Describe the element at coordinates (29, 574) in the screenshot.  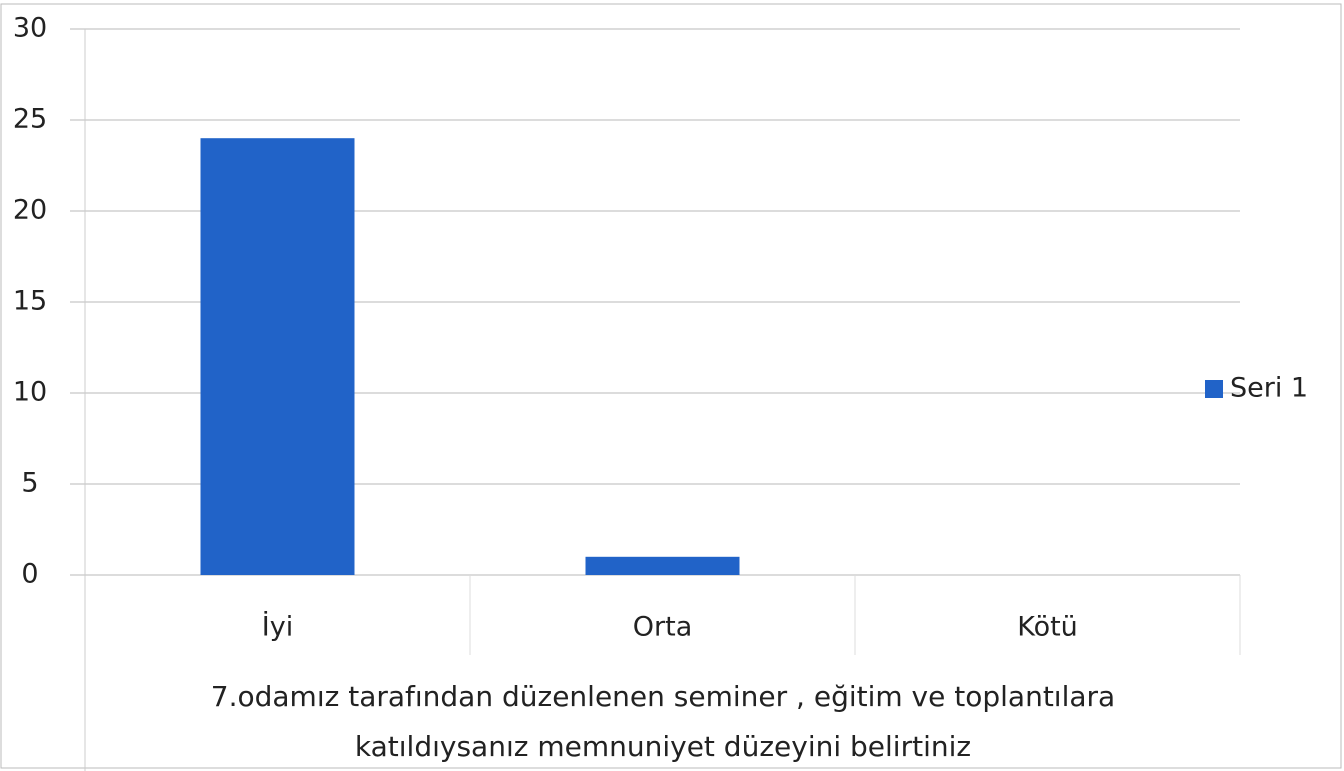
I see `y-tick-label: 0` at that location.